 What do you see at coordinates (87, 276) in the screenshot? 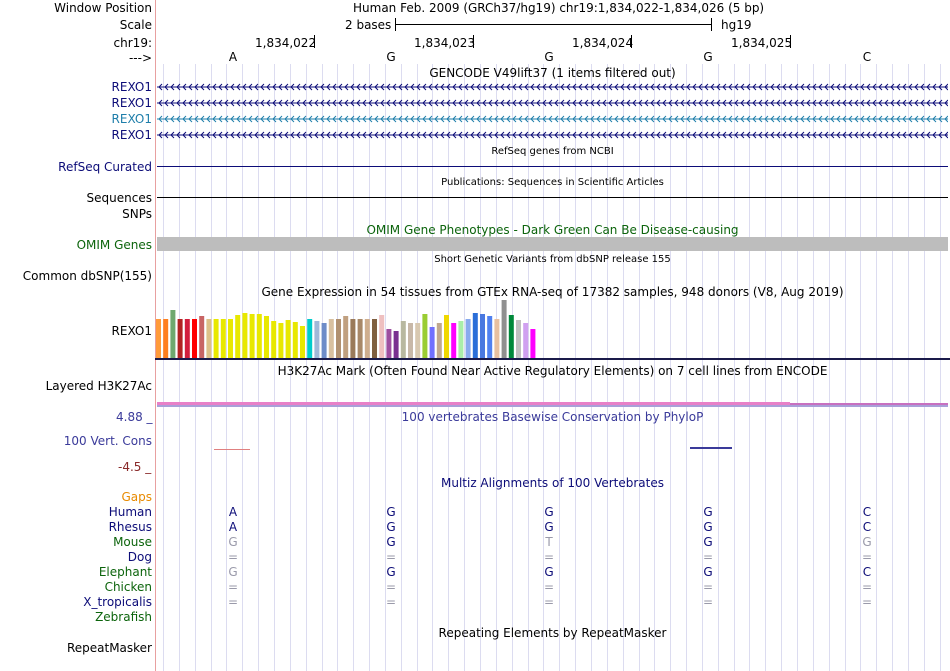
I see `dbsnp-label: Common dbSNP(155)` at bounding box center [87, 276].